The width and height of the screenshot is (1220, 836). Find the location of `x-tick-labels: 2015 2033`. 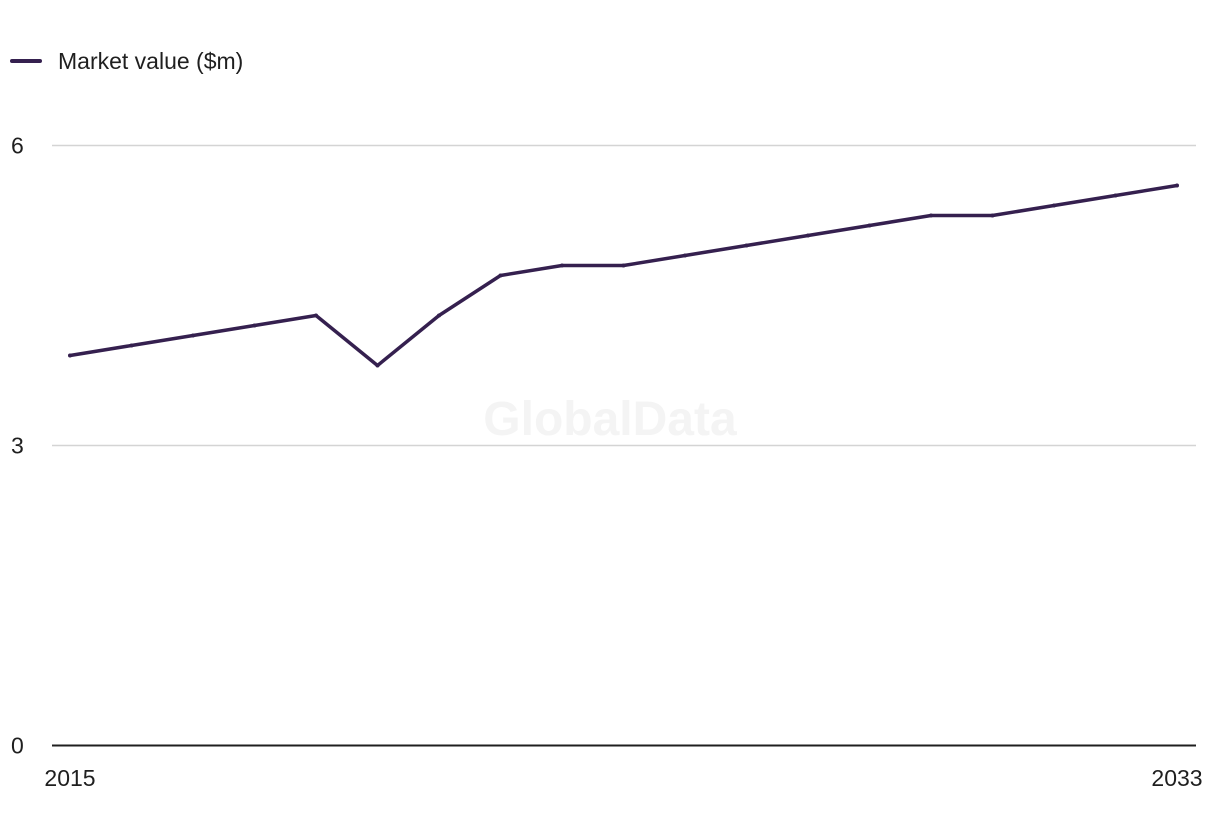

x-tick-labels: 2015 2033 is located at coordinates (623, 778).